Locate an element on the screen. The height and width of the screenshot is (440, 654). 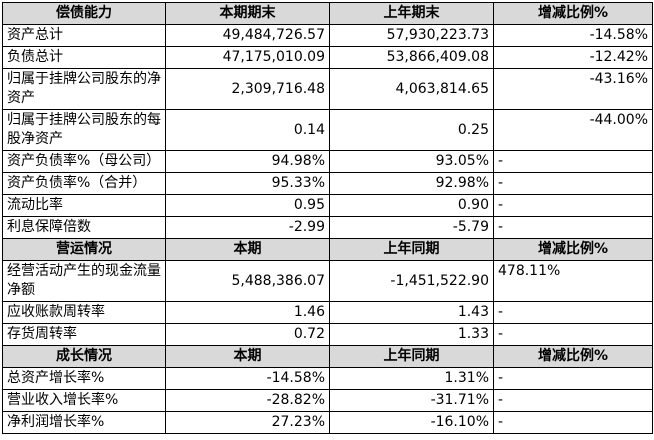
value-cell: 1.46 is located at coordinates (247, 312).